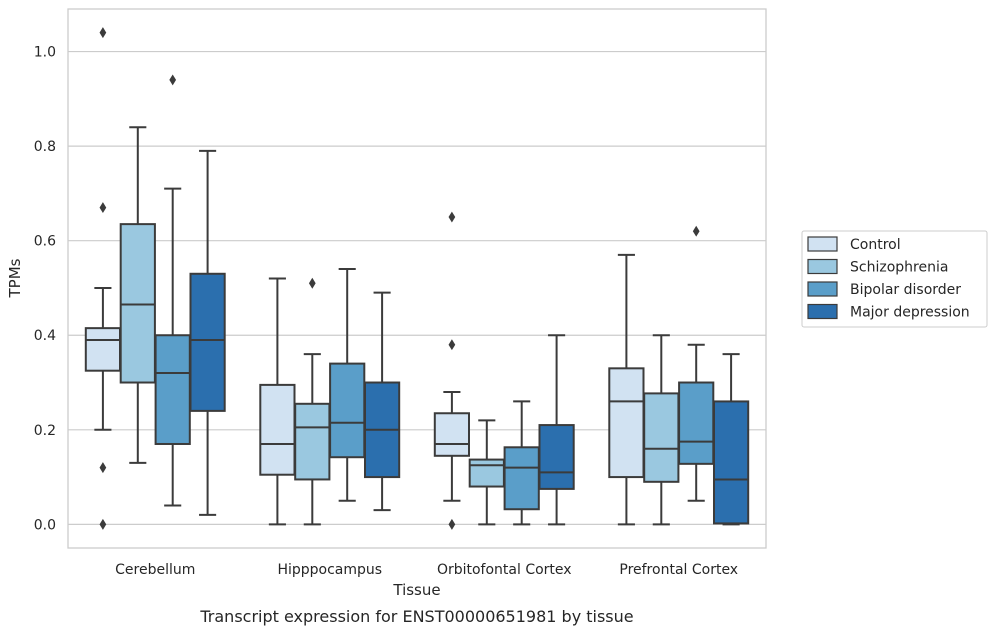  Describe the element at coordinates (45, 53) in the screenshot. I see `y-tick-label: 1.0` at that location.